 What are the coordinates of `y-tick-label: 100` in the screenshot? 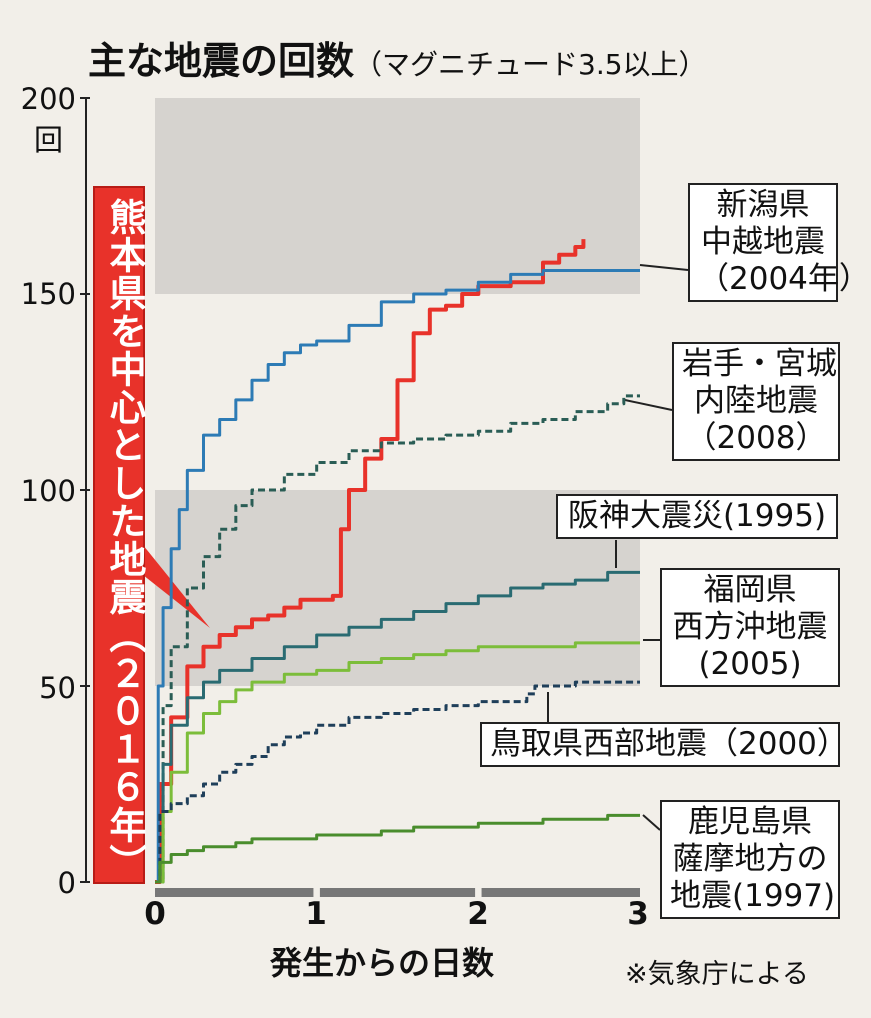 It's located at (48, 491).